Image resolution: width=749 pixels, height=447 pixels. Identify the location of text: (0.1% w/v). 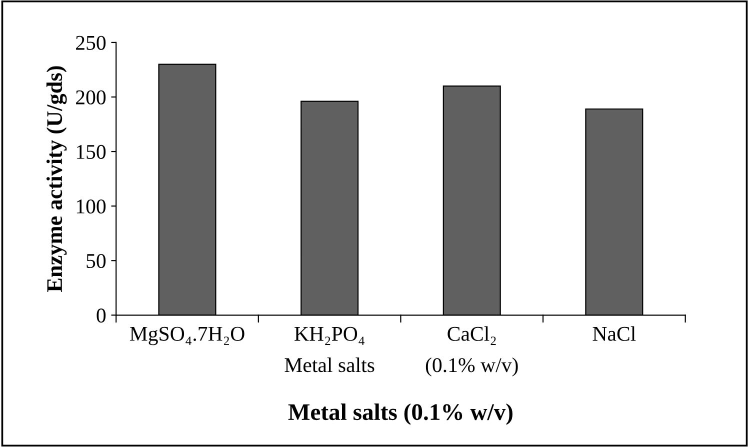
(472, 366).